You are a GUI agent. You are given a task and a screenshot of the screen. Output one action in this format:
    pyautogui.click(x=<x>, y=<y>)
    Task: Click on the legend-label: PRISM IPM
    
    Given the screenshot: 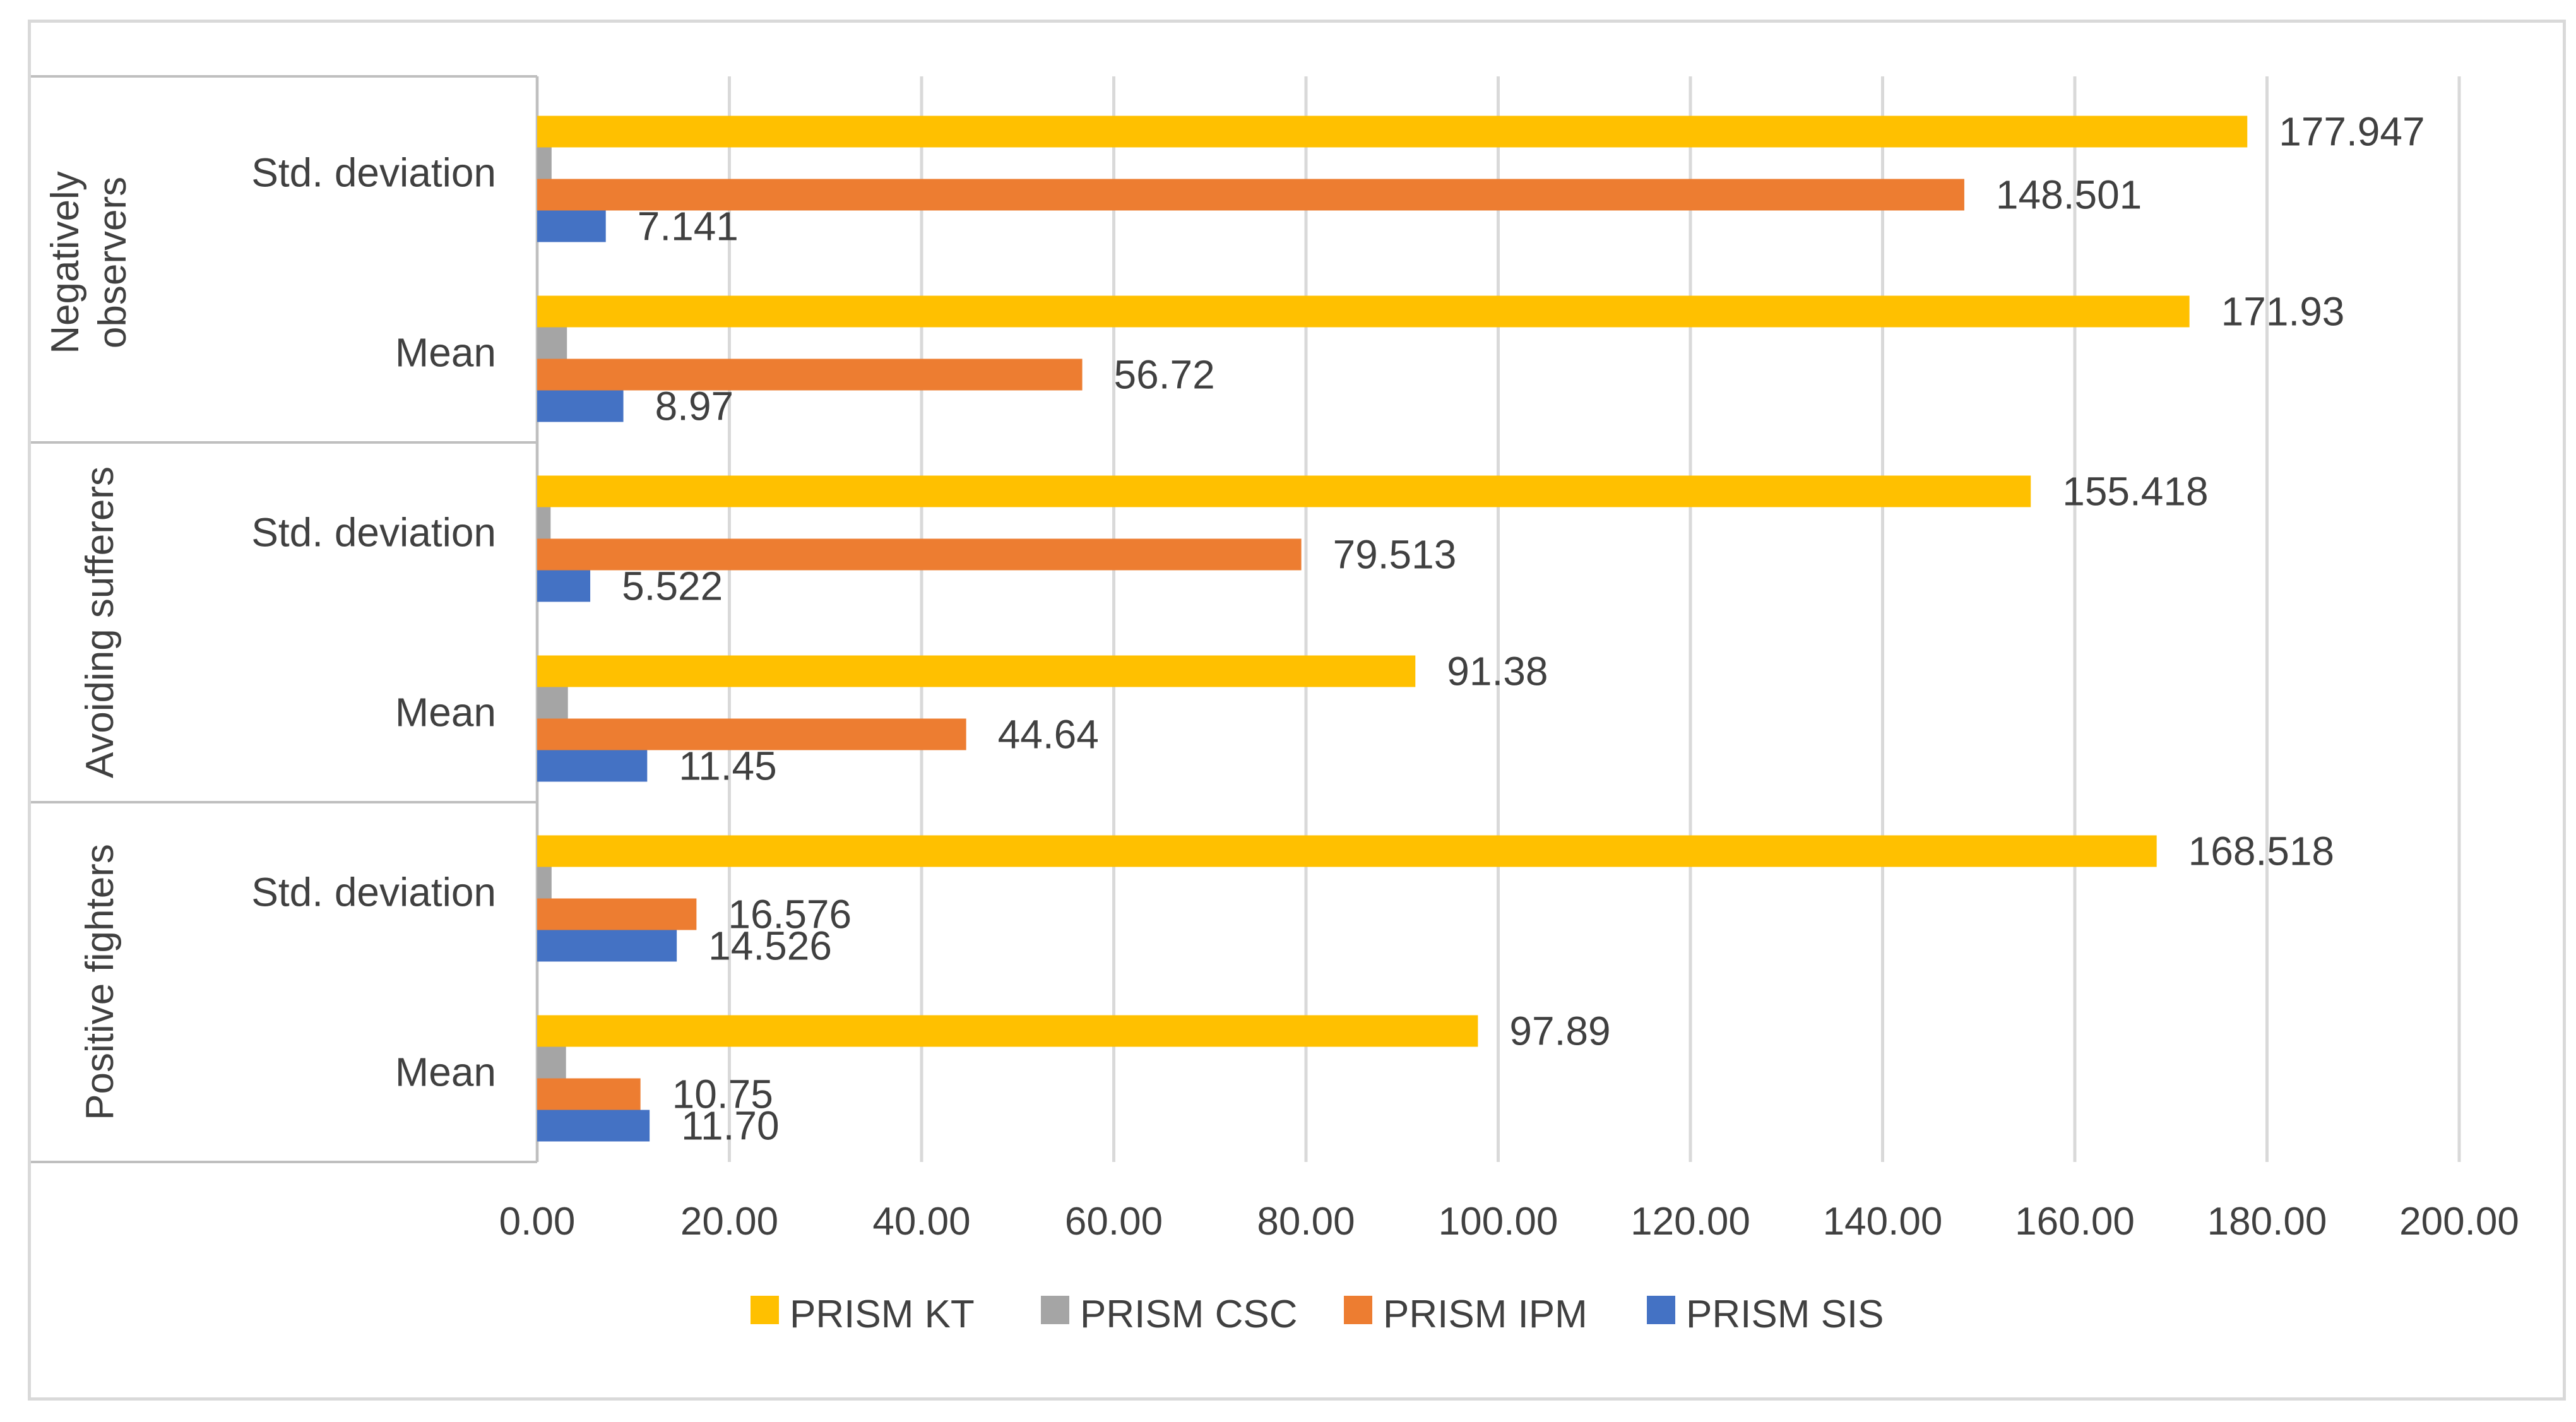 What is the action you would take?
    pyautogui.click(x=1485, y=1314)
    